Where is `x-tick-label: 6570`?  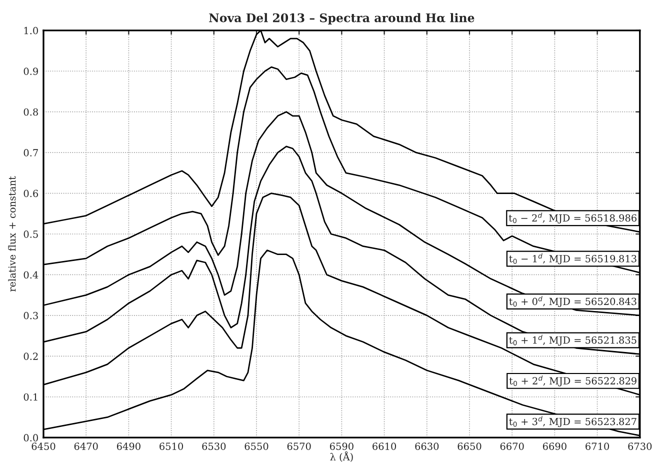
x-tick-label: 6570 is located at coordinates (299, 446).